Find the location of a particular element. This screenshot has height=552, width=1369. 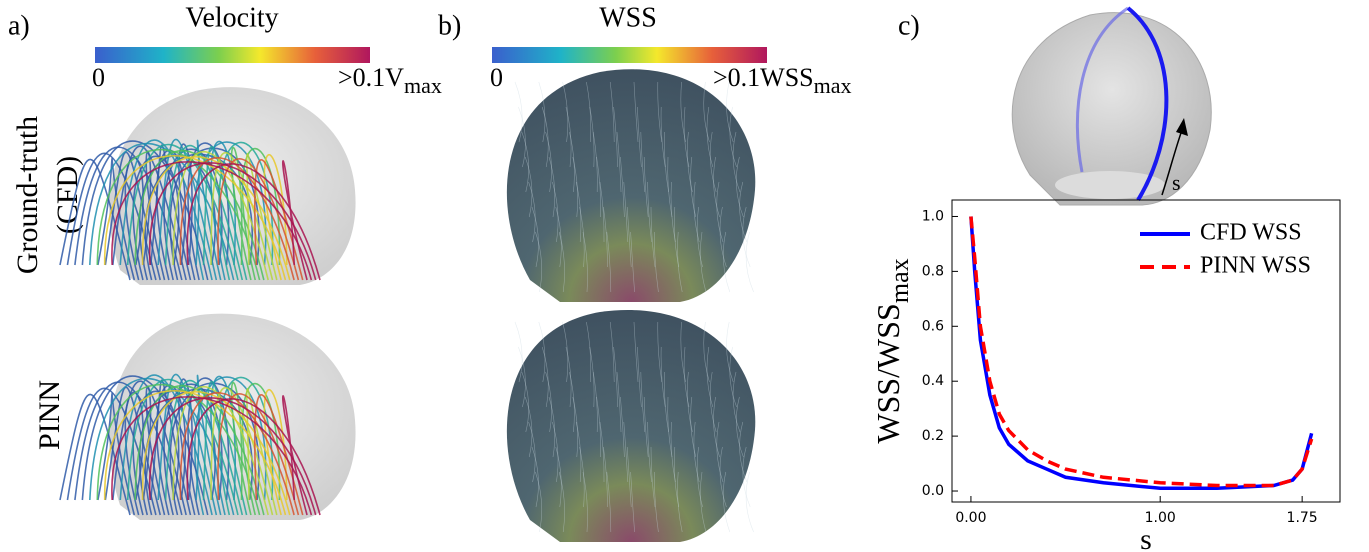

wss-surface is located at coordinates (631, 185).